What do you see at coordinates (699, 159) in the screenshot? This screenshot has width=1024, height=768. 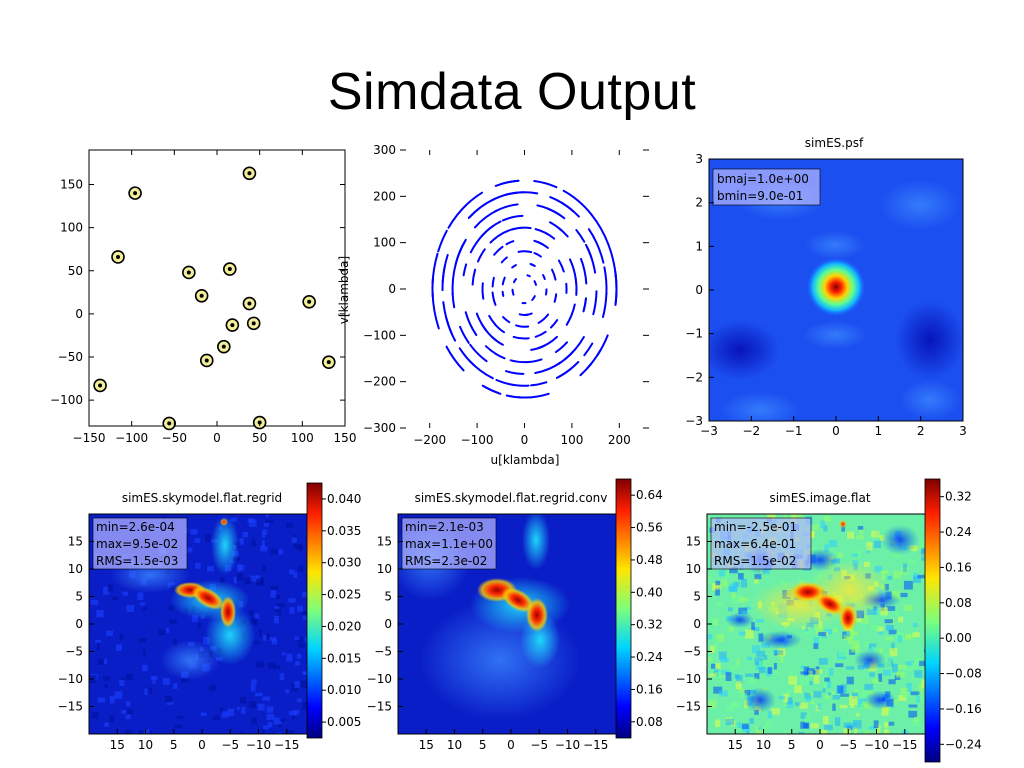 I see `y-tick-label: 3` at bounding box center [699, 159].